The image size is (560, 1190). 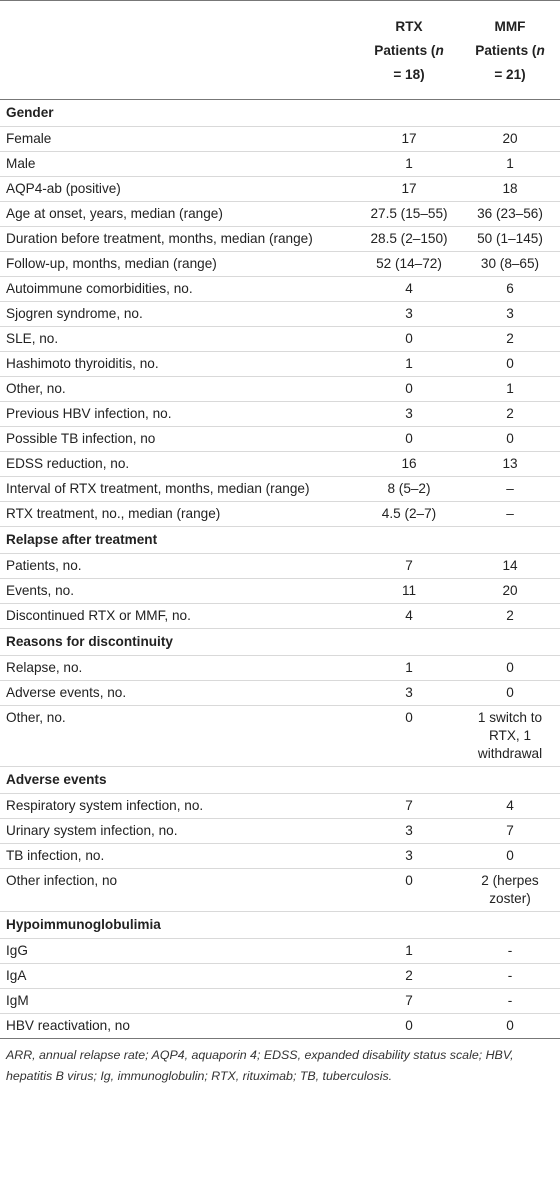 I want to click on rtx-value: 17, so click(x=409, y=188).